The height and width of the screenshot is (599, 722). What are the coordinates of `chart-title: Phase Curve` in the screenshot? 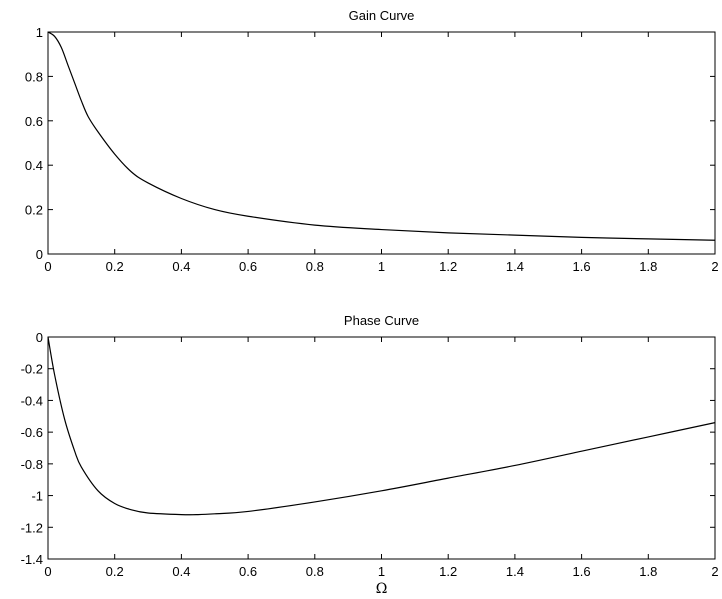 It's located at (381, 320).